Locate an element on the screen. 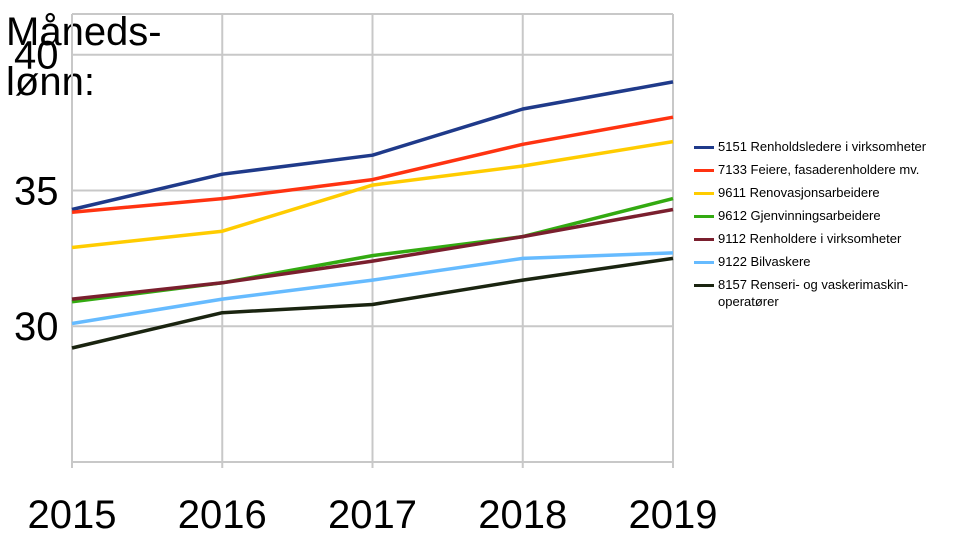 This screenshot has height=540, width=960. y-axis-label-line-1: Måneds- is located at coordinates (84, 32).